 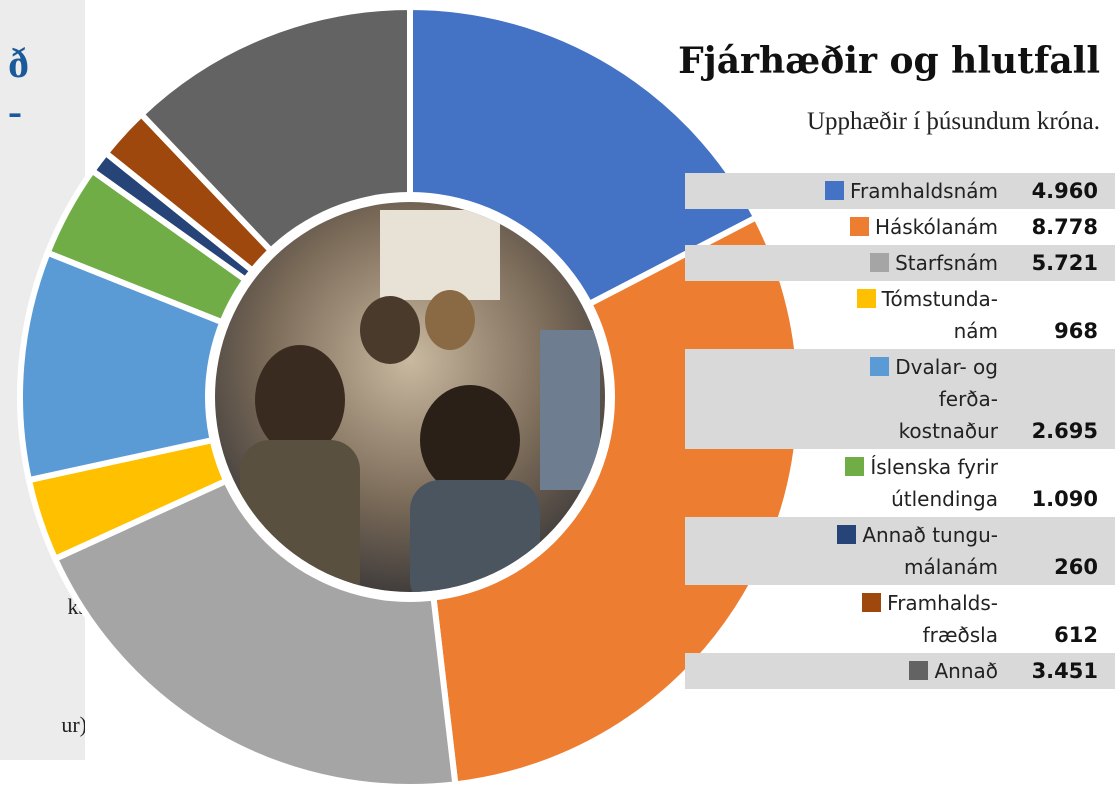 What do you see at coordinates (923, 191) in the screenshot?
I see `legend-label: Framhaldsnám` at bounding box center [923, 191].